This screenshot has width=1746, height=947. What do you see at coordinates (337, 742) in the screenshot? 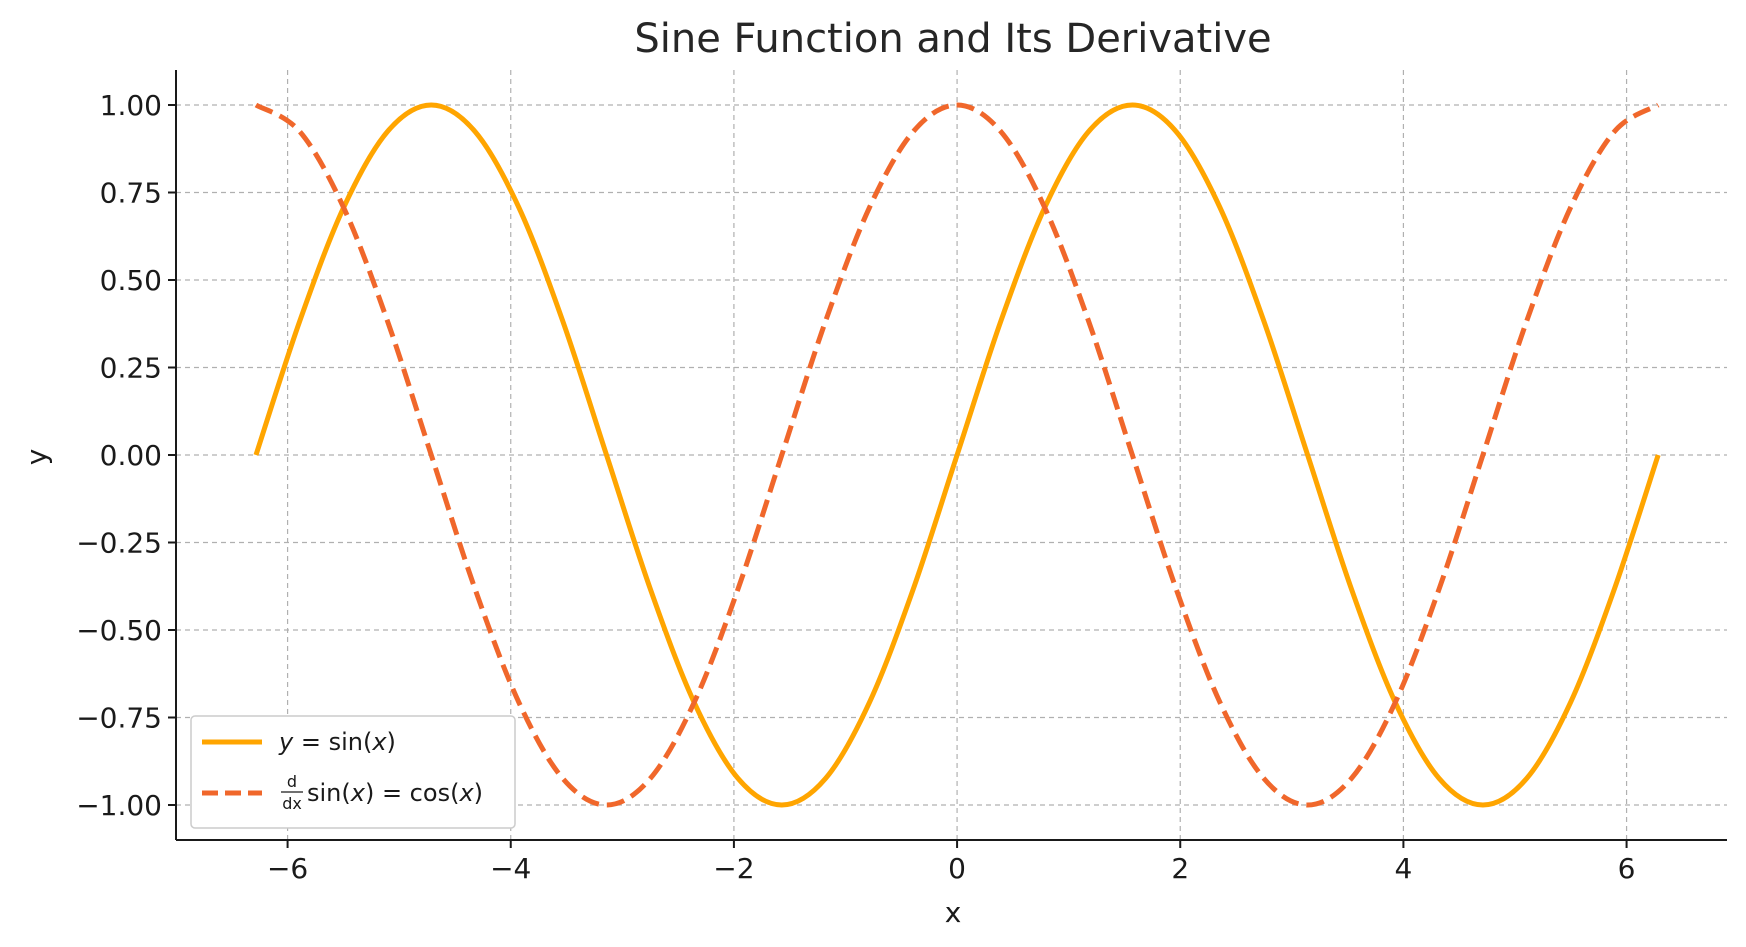
I see `legend-label-sin: y = sin(x)` at bounding box center [337, 742].